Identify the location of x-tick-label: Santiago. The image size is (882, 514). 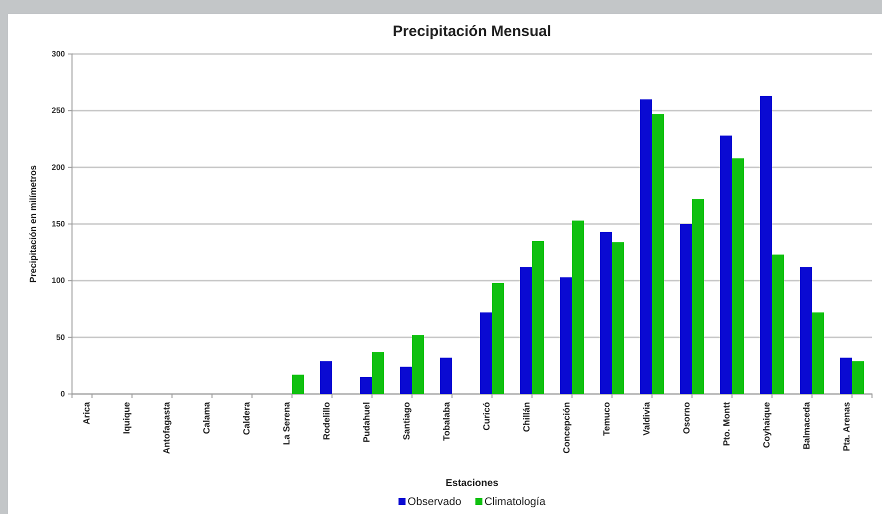
(406, 421).